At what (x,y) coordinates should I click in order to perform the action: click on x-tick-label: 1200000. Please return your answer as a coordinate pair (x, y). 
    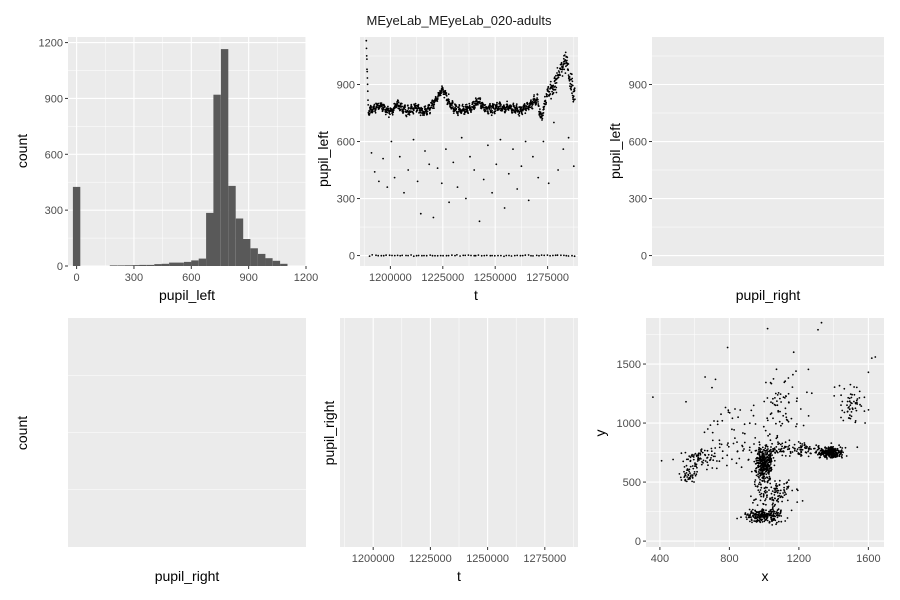
    Looking at the image, I should click on (373, 559).